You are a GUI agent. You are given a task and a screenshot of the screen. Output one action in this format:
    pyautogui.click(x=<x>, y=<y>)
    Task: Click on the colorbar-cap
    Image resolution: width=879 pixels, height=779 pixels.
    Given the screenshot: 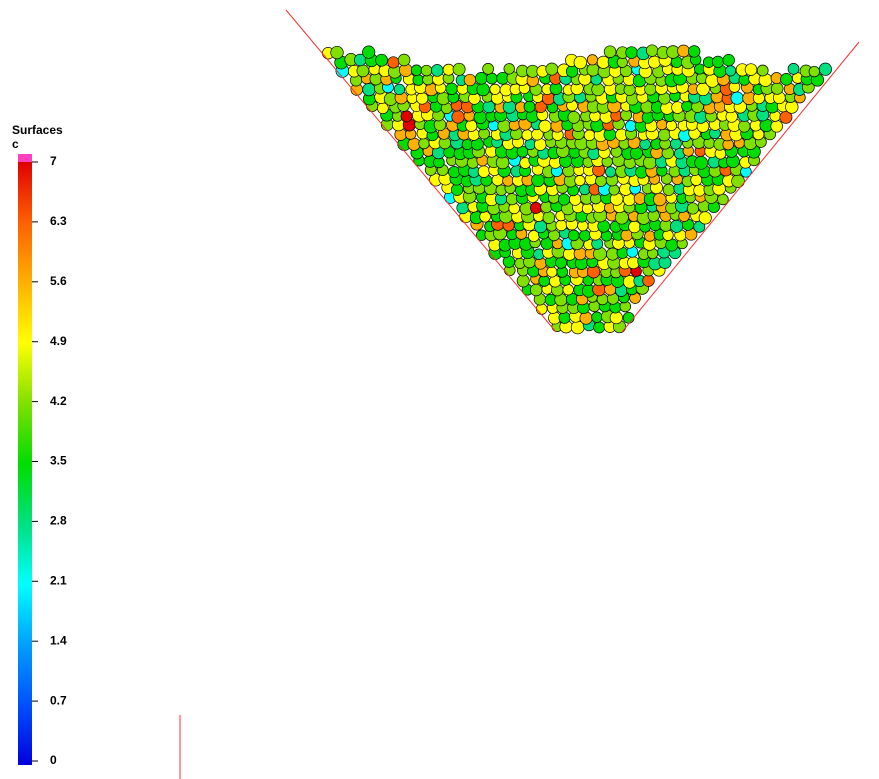 What is the action you would take?
    pyautogui.click(x=25, y=158)
    